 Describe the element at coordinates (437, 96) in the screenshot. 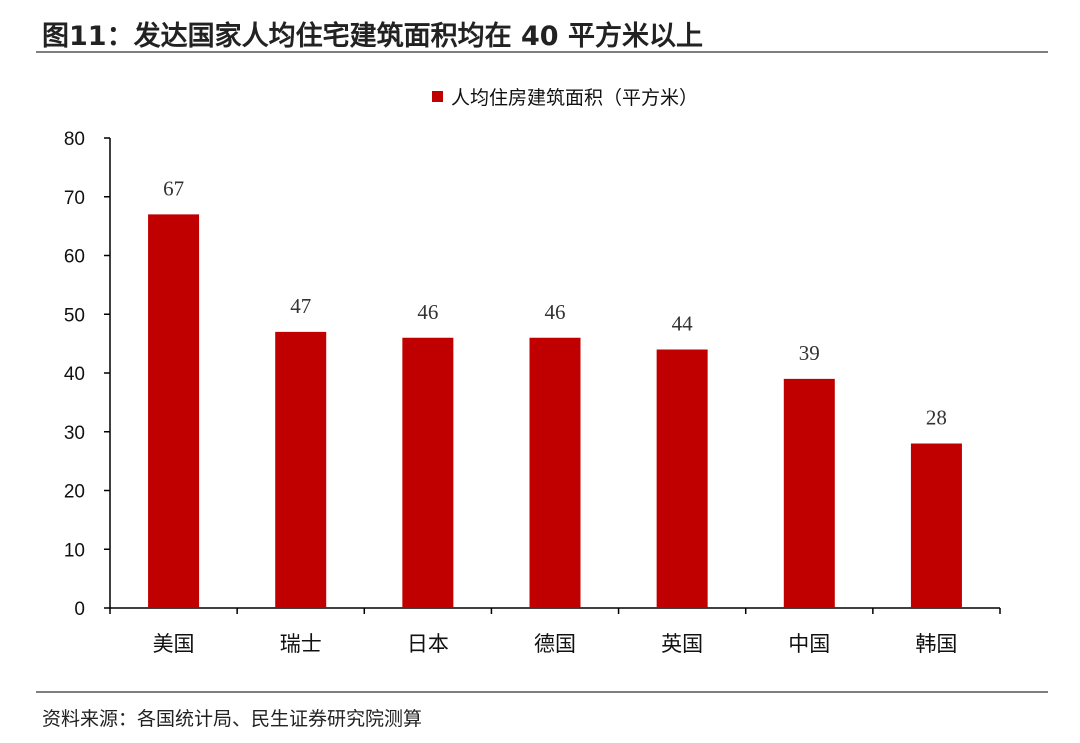

I see `legend-swatch` at that location.